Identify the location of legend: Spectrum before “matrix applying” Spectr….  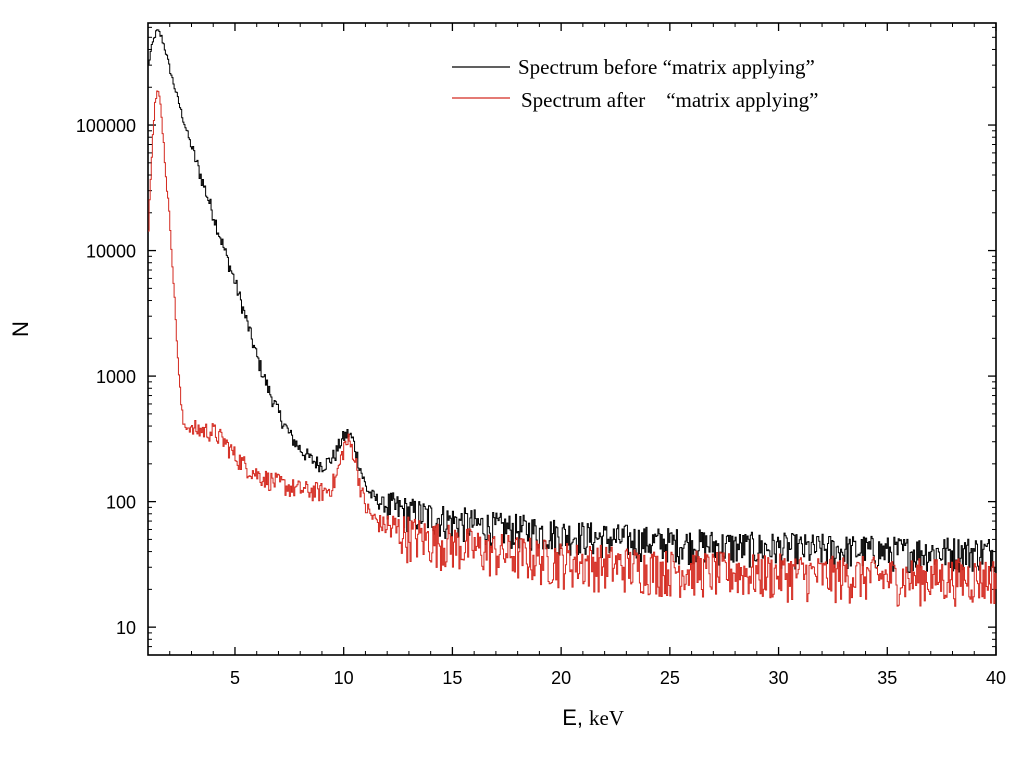
(635, 83).